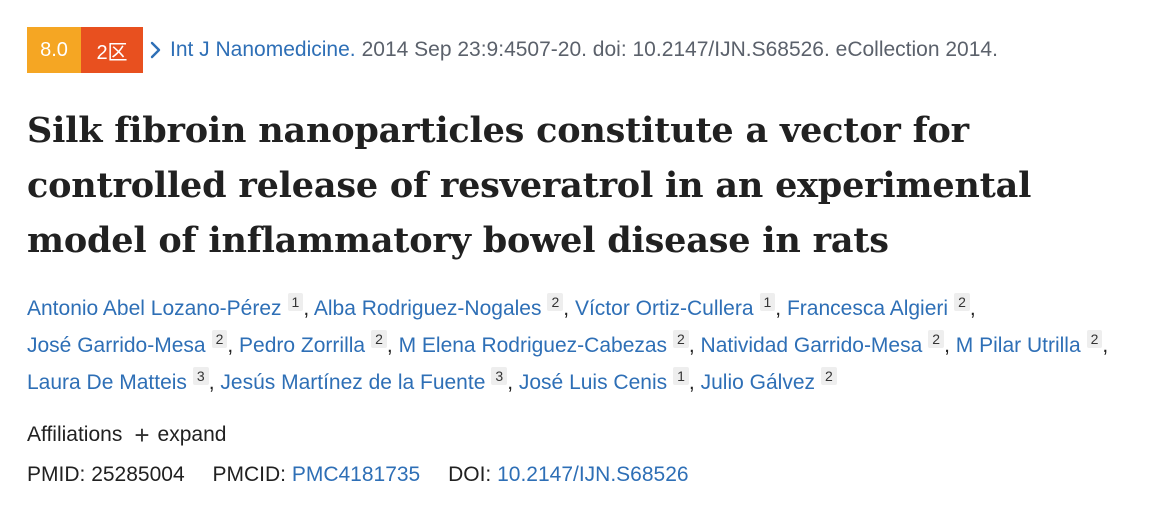 This screenshot has height=505, width=1170. I want to click on pmcid-label: PMCID:, so click(249, 474).